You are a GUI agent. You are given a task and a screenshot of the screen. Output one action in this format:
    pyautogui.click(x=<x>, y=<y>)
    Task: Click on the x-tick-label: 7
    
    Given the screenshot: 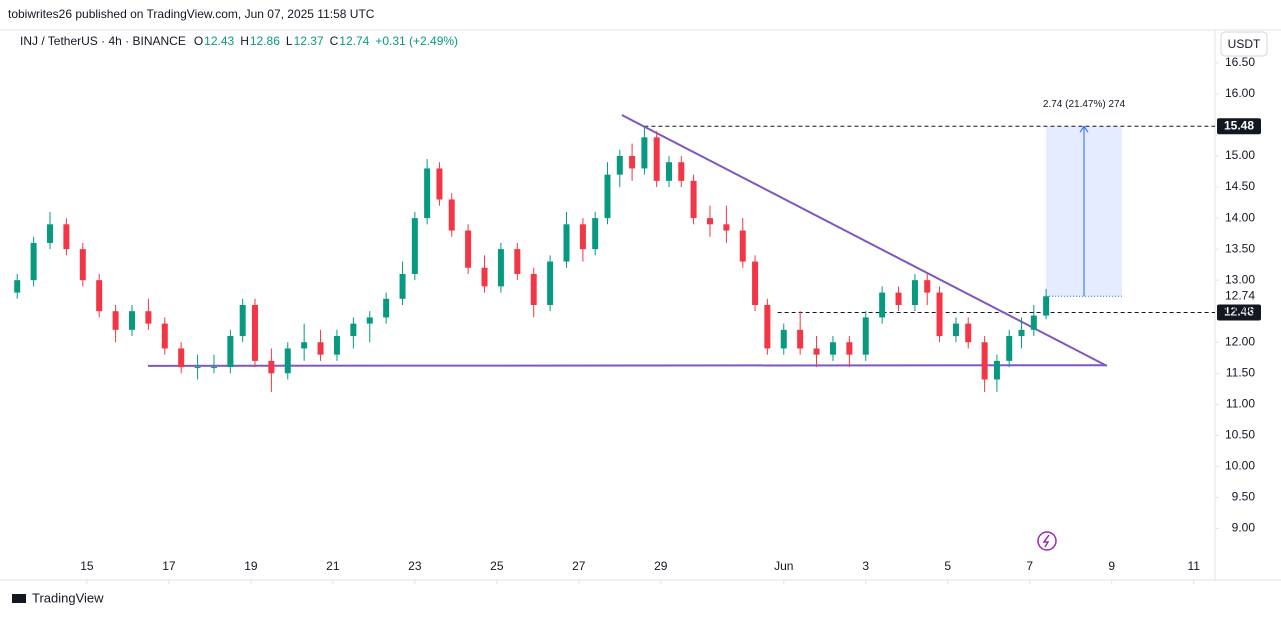 What is the action you would take?
    pyautogui.click(x=1029, y=566)
    